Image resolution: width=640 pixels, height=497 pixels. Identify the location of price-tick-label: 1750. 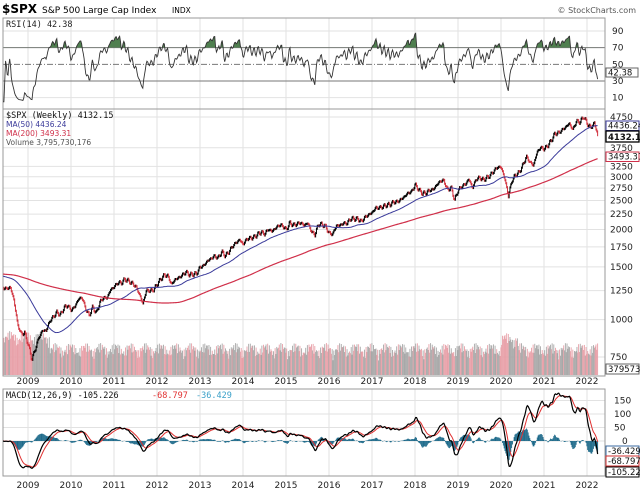
(621, 248).